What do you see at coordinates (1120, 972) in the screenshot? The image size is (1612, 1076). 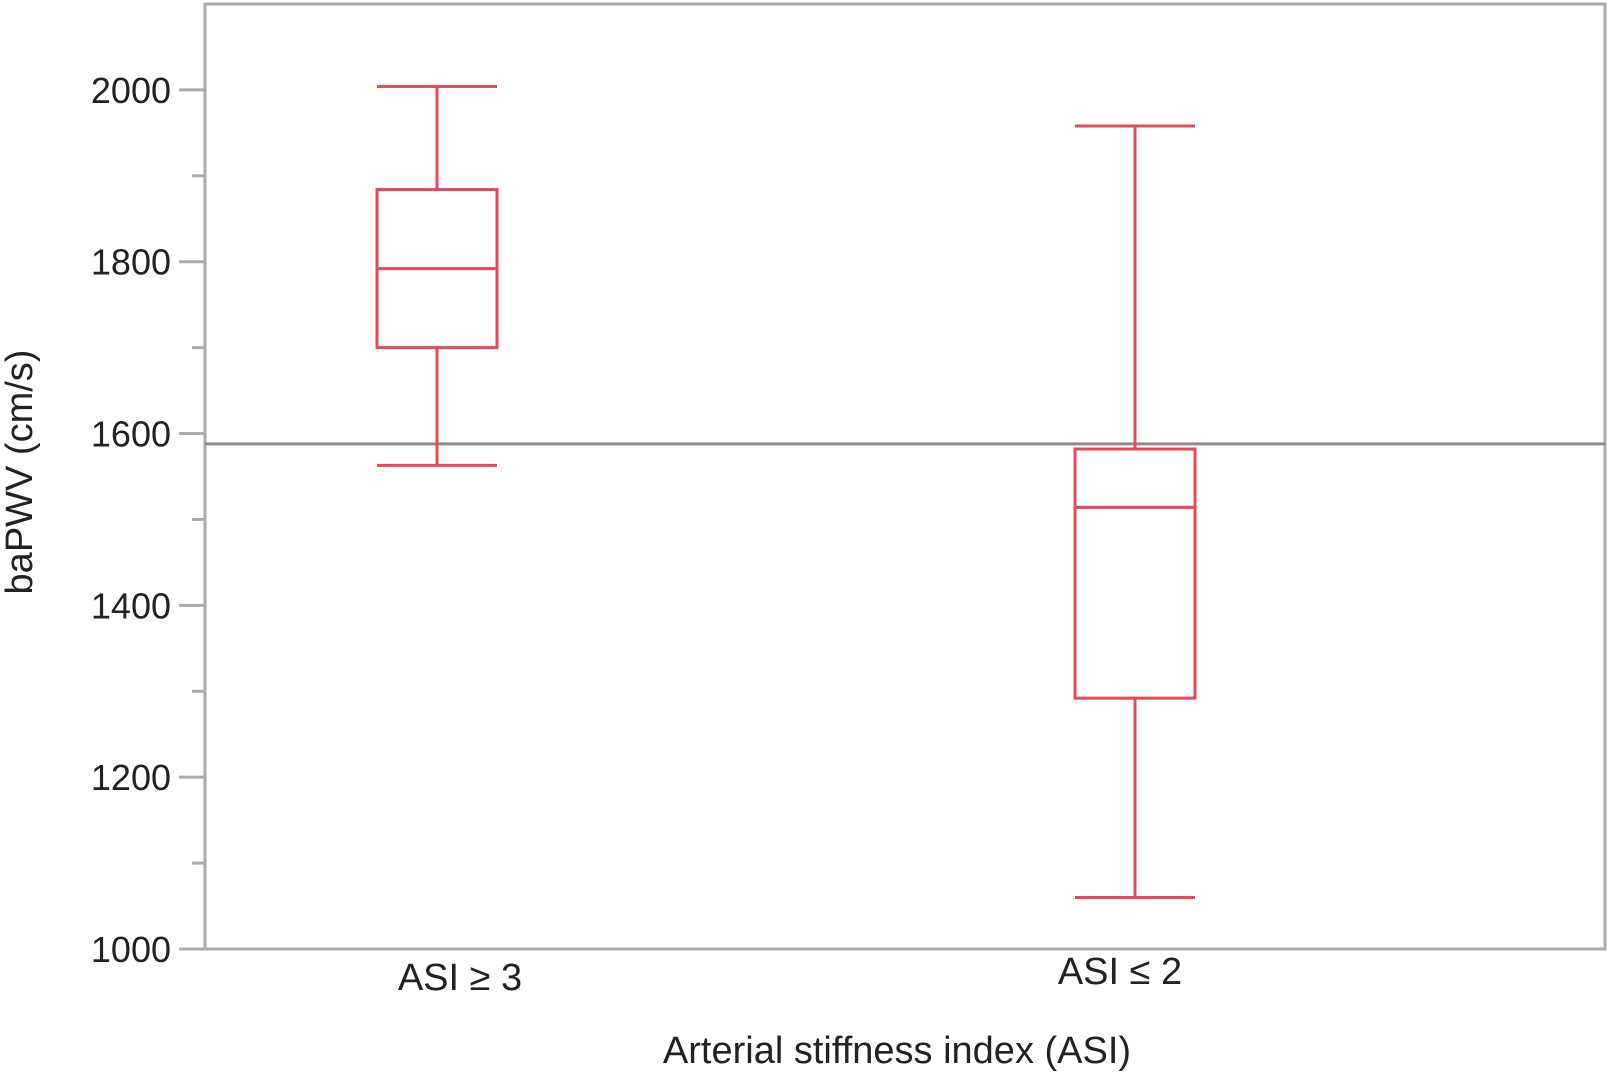 I see `x-category-label-2: ASI ≤ 2` at bounding box center [1120, 972].